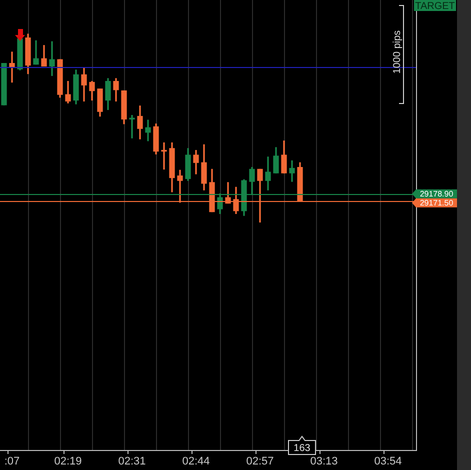  Describe the element at coordinates (260, 462) in the screenshot. I see `x-tick-label: 02:57` at that location.